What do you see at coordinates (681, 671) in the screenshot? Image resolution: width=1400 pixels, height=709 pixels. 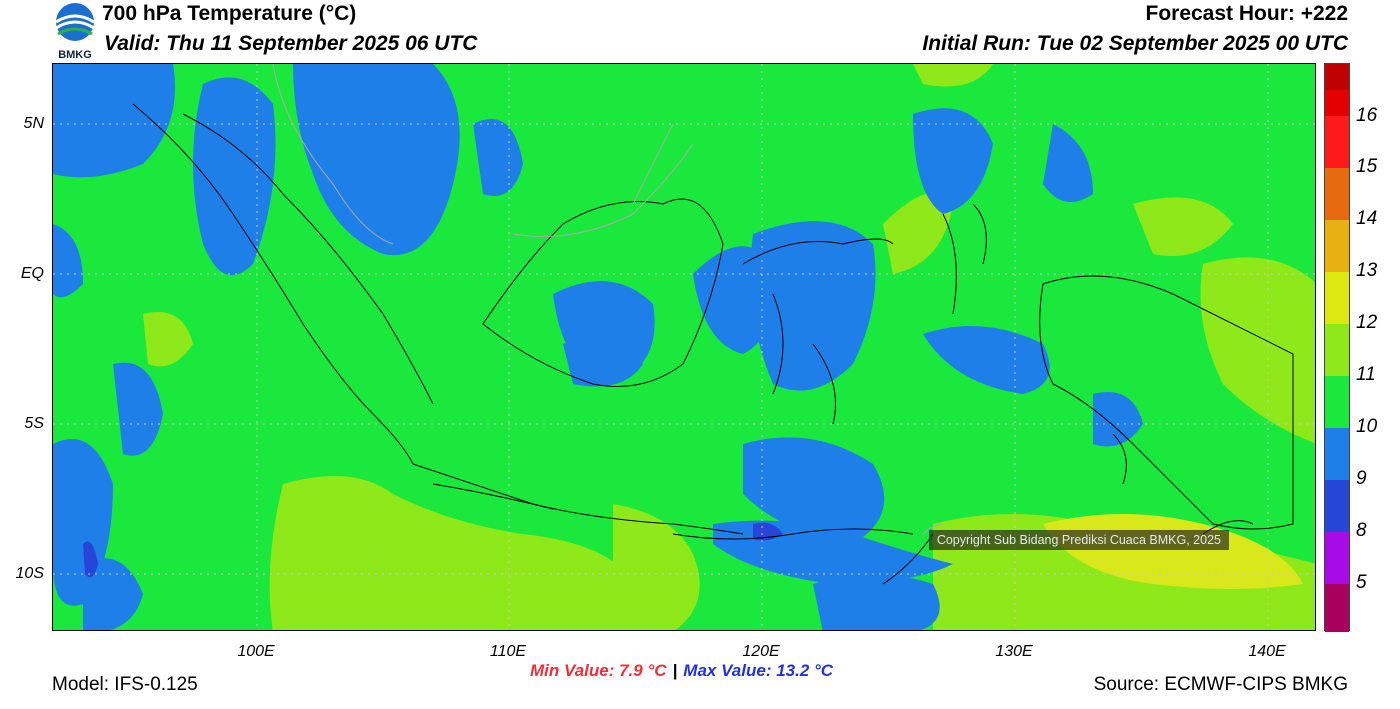 I see `min-max-values: Min Value: 7.9 °C | Max Value: 13.2 °C` at bounding box center [681, 671].